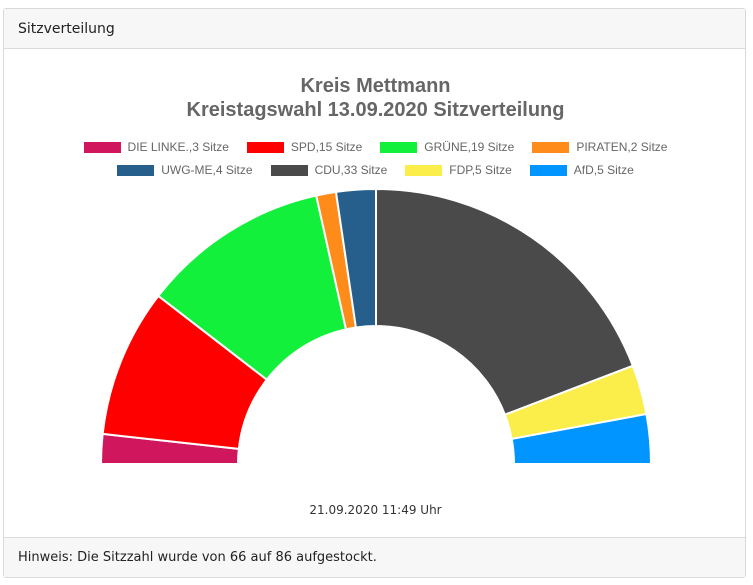 The image size is (753, 585). I want to click on legend-item: GRÜNE,19 Sitze, so click(447, 147).